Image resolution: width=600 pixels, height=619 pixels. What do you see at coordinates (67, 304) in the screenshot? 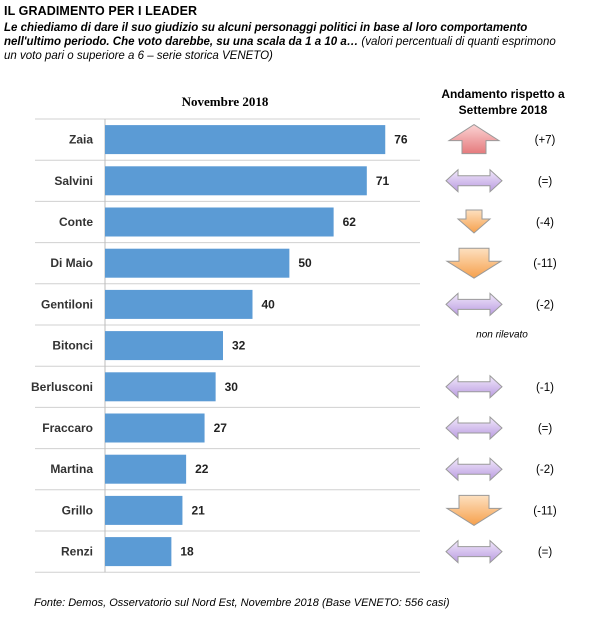
I see `category-label: Gentiloni` at bounding box center [67, 304].